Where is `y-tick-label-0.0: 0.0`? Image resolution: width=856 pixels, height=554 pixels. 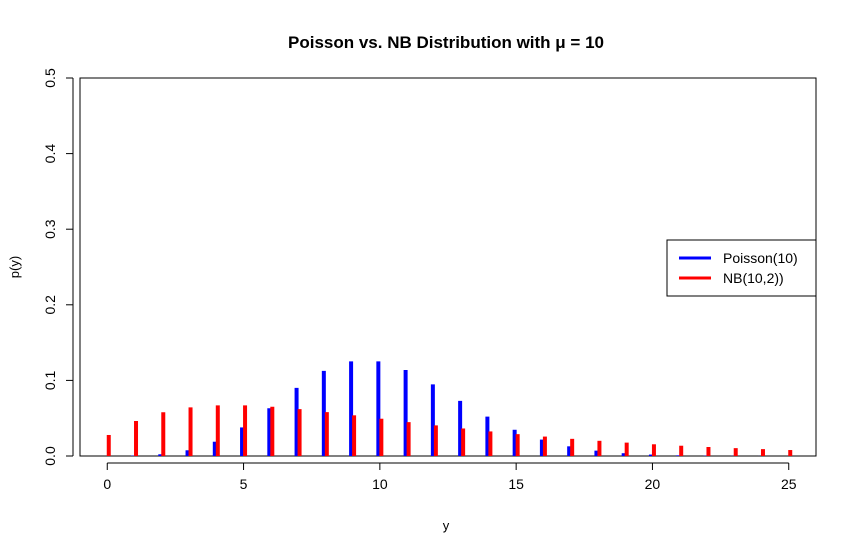 y-tick-label-0.0: 0.0 is located at coordinates (50, 456).